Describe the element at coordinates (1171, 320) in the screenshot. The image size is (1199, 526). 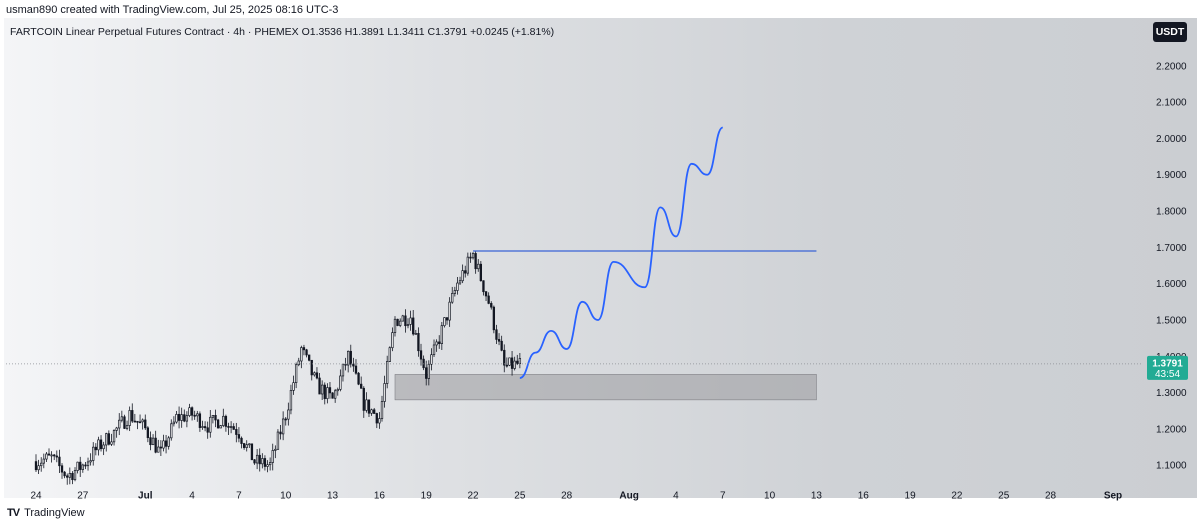
I see `y-tick-label: 1.5000` at that location.